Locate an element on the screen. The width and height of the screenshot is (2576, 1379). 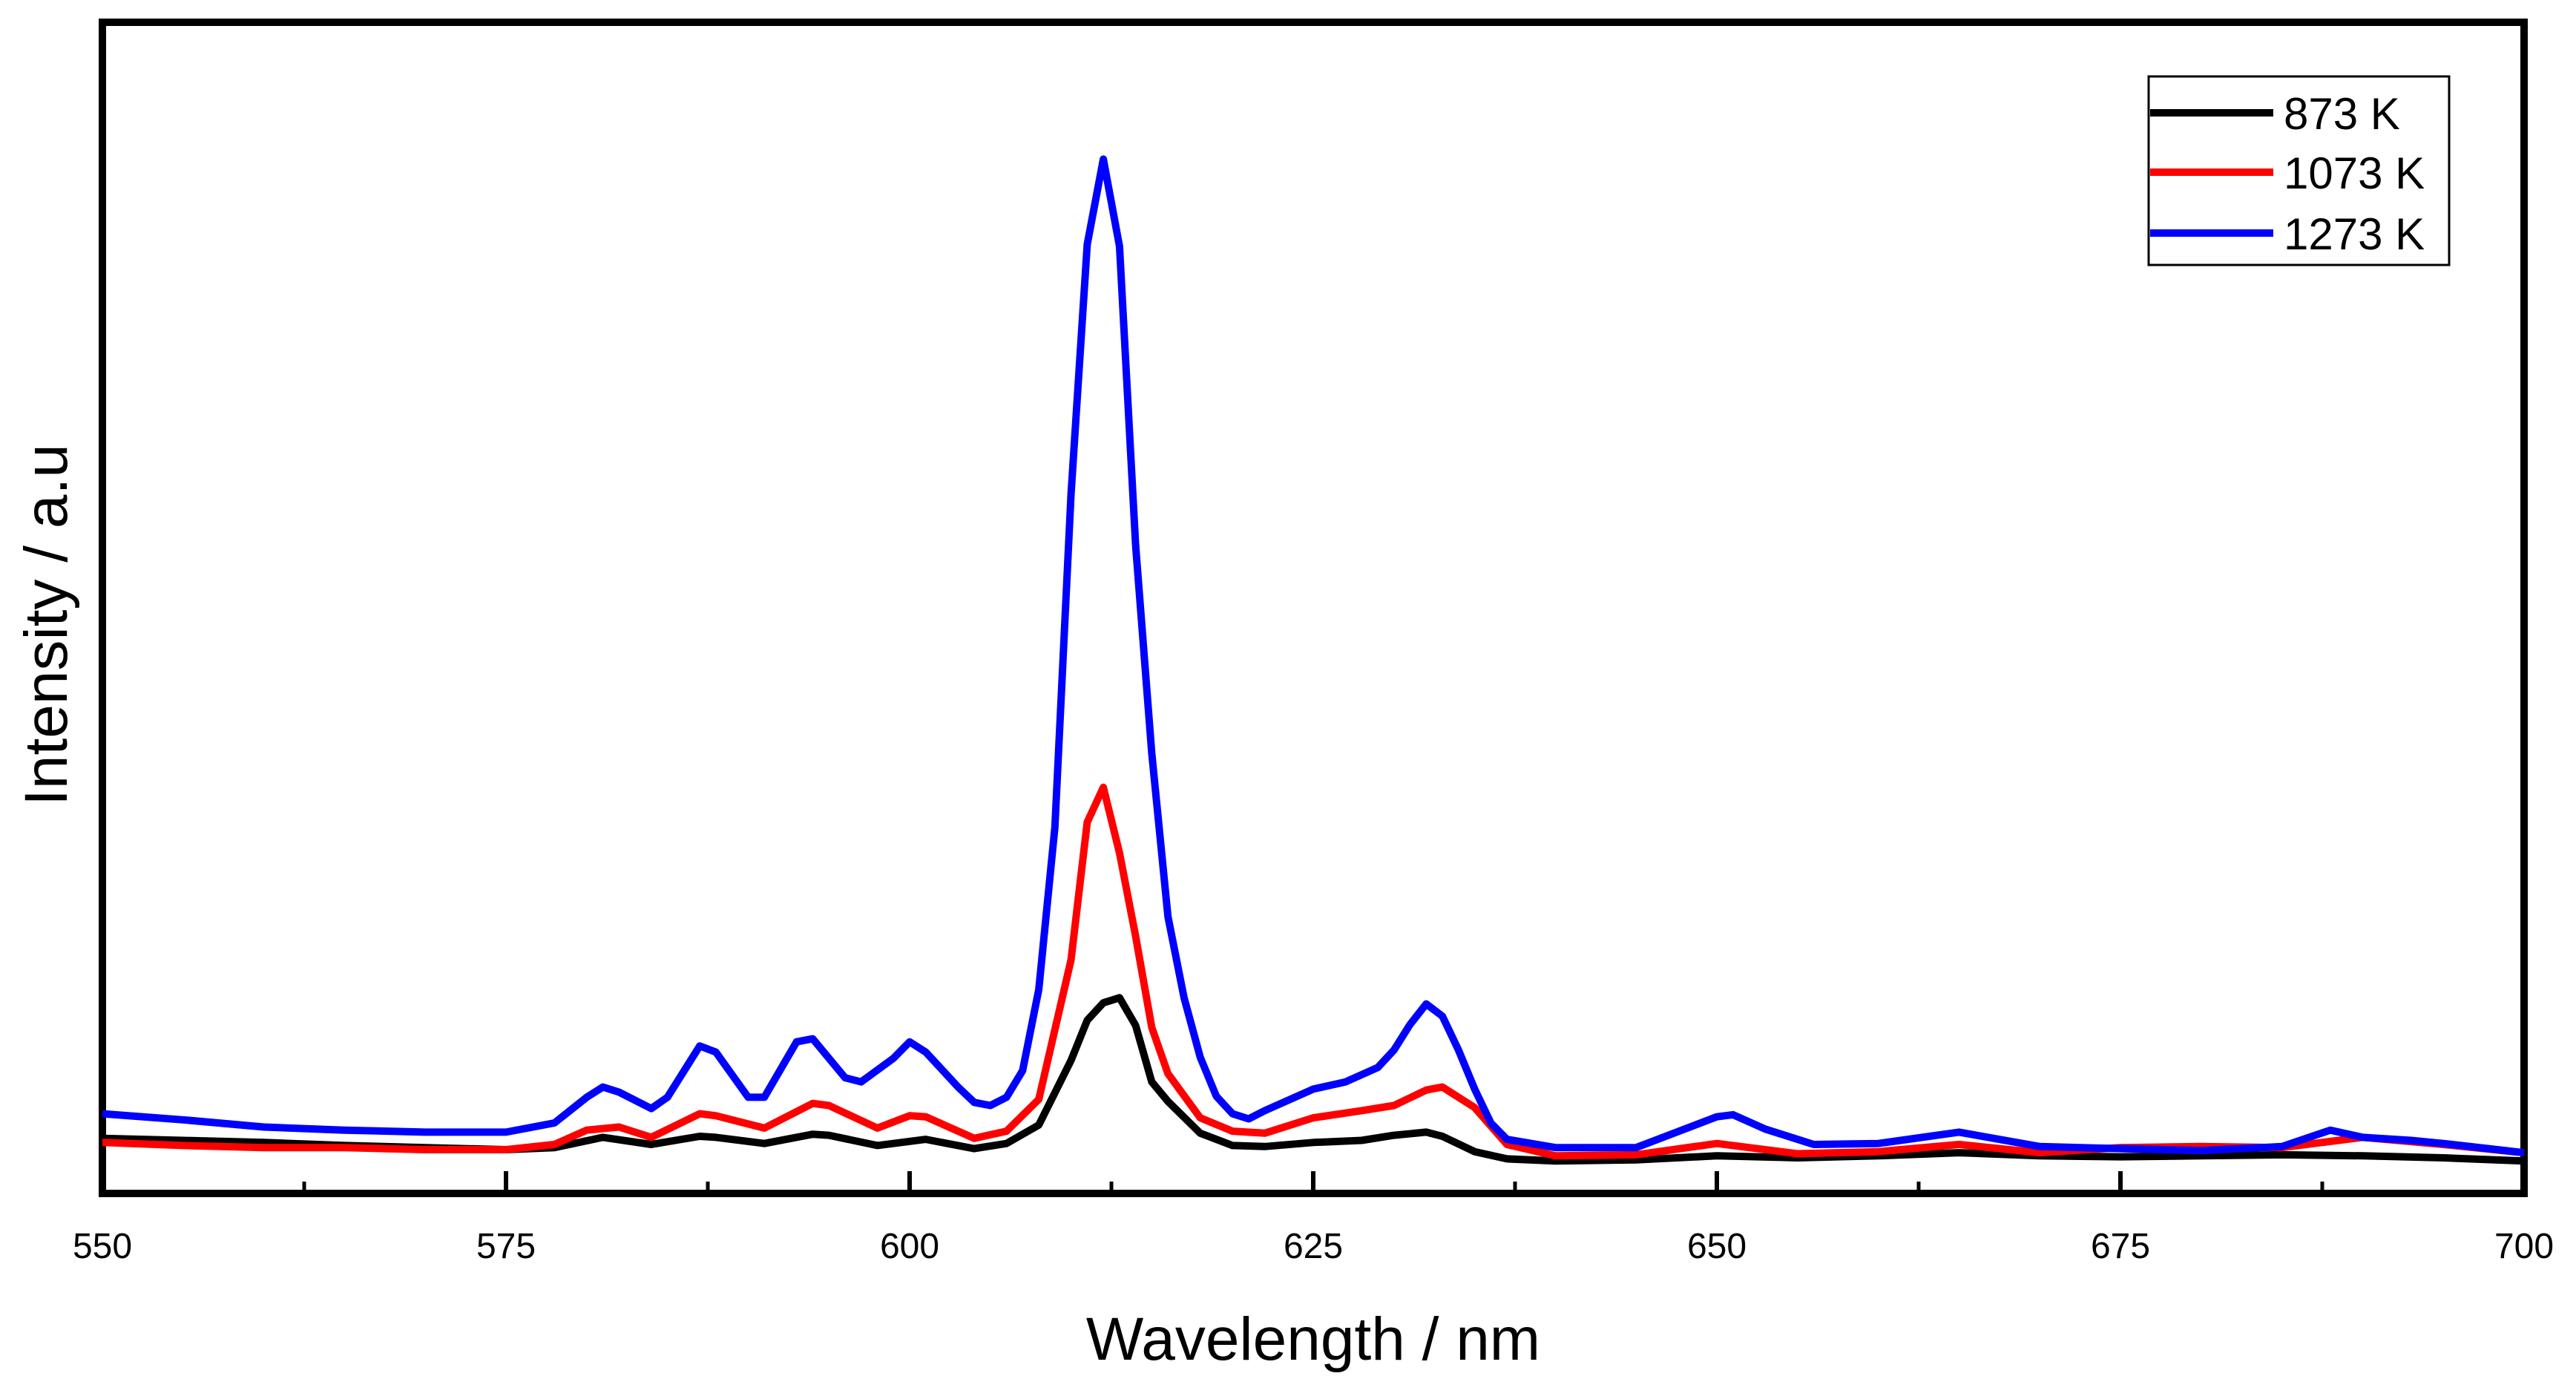
x-tick-labels: 550 575 600 625 650 675 700 is located at coordinates (1313, 1246).